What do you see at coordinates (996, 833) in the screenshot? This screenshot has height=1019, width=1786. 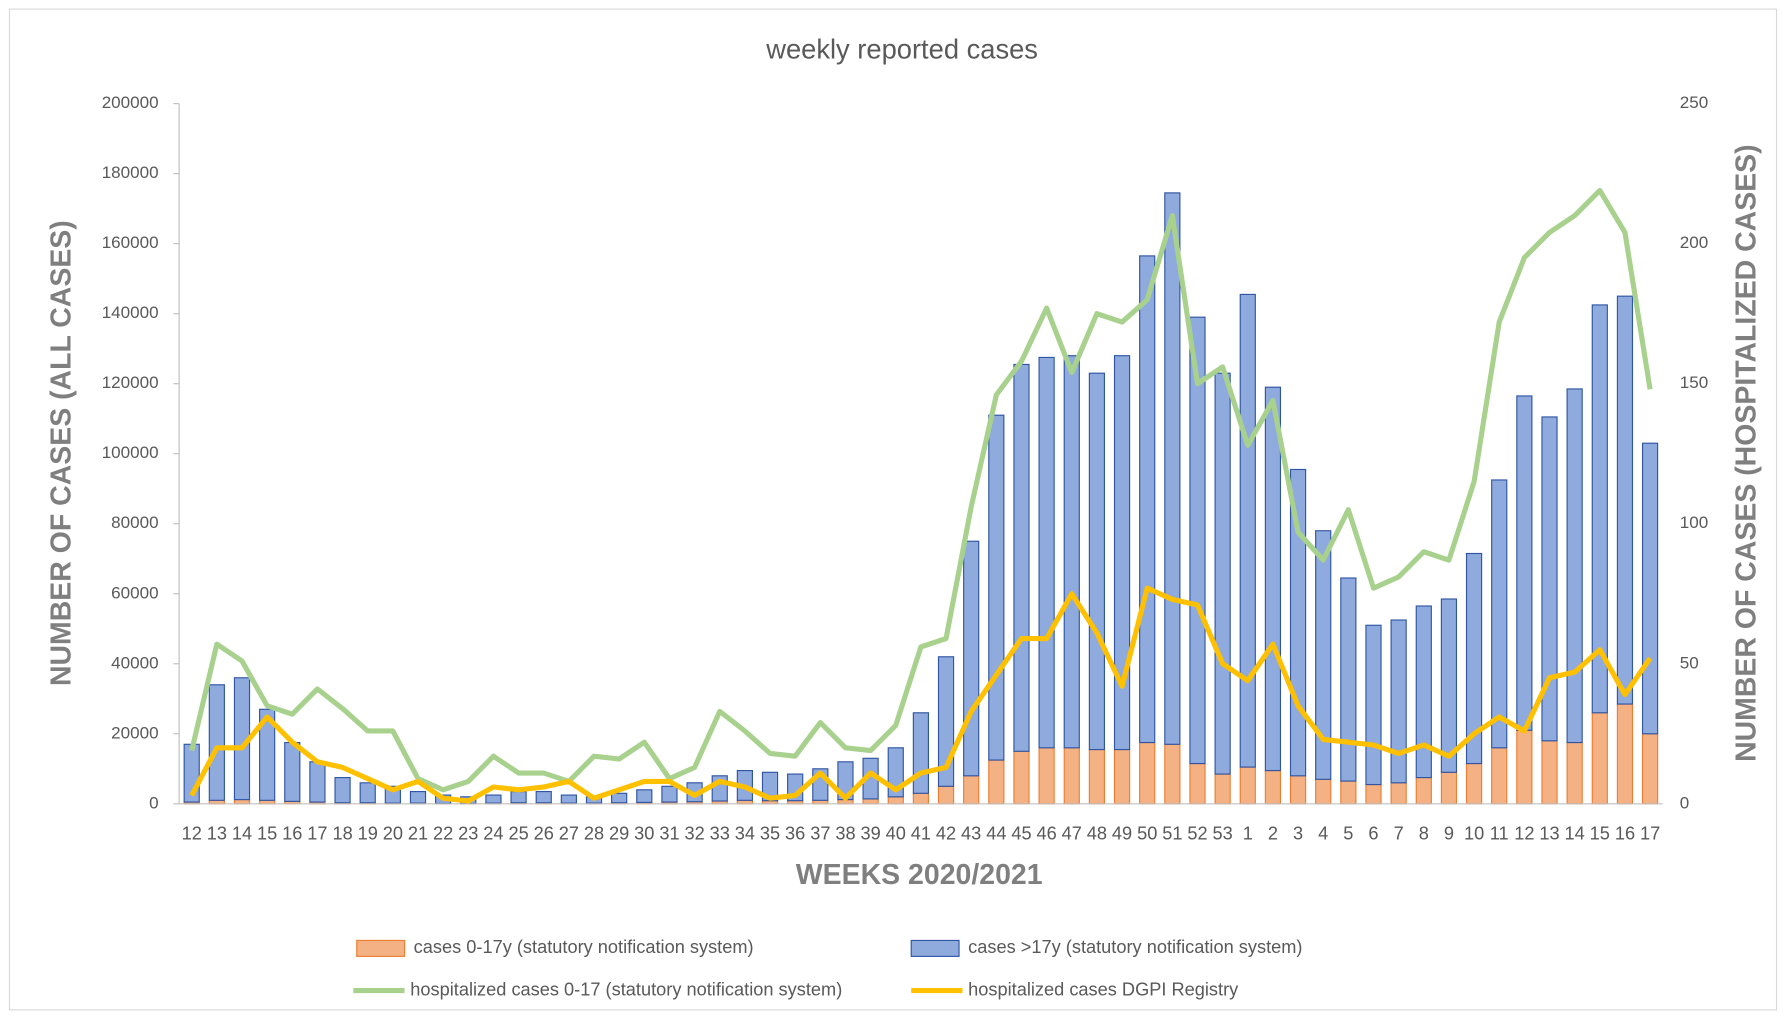 I see `x-tick-label: 44` at bounding box center [996, 833].